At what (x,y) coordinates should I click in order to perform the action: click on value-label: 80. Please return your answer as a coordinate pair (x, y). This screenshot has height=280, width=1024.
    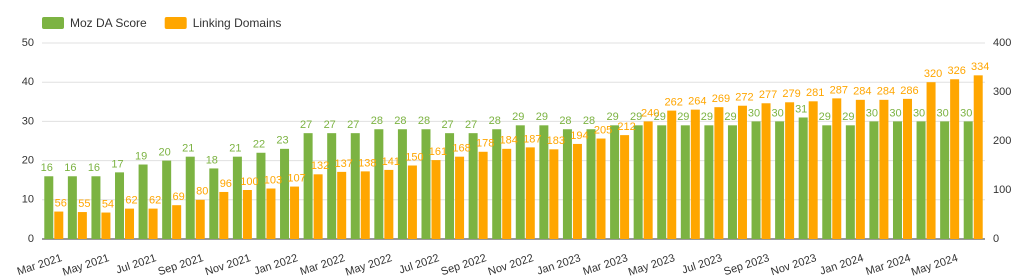
    Looking at the image, I should click on (202, 192).